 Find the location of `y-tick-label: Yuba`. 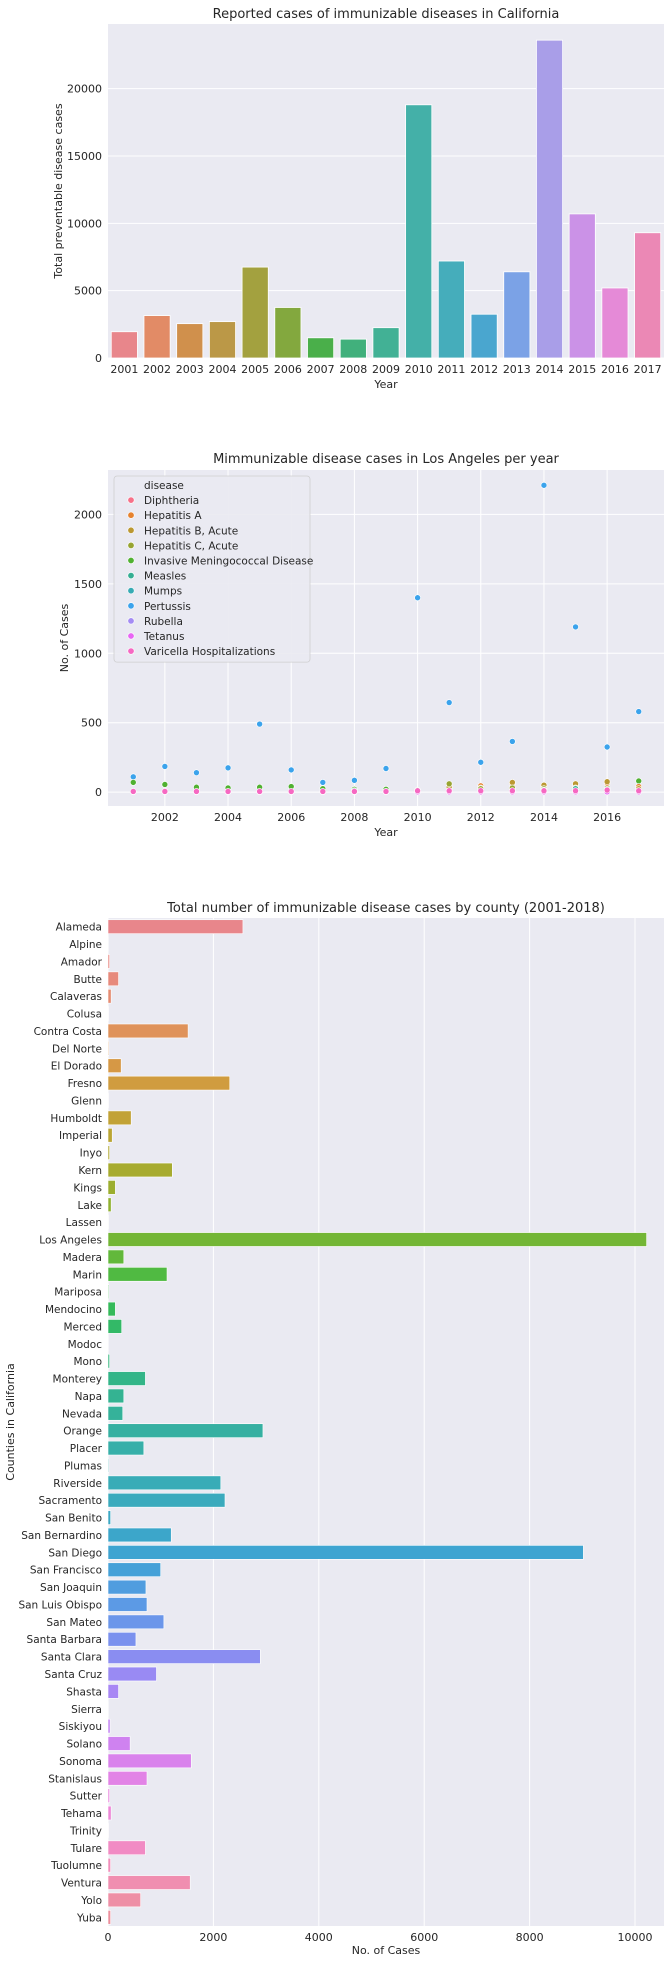

y-tick-label: Yuba is located at coordinates (89, 1918).